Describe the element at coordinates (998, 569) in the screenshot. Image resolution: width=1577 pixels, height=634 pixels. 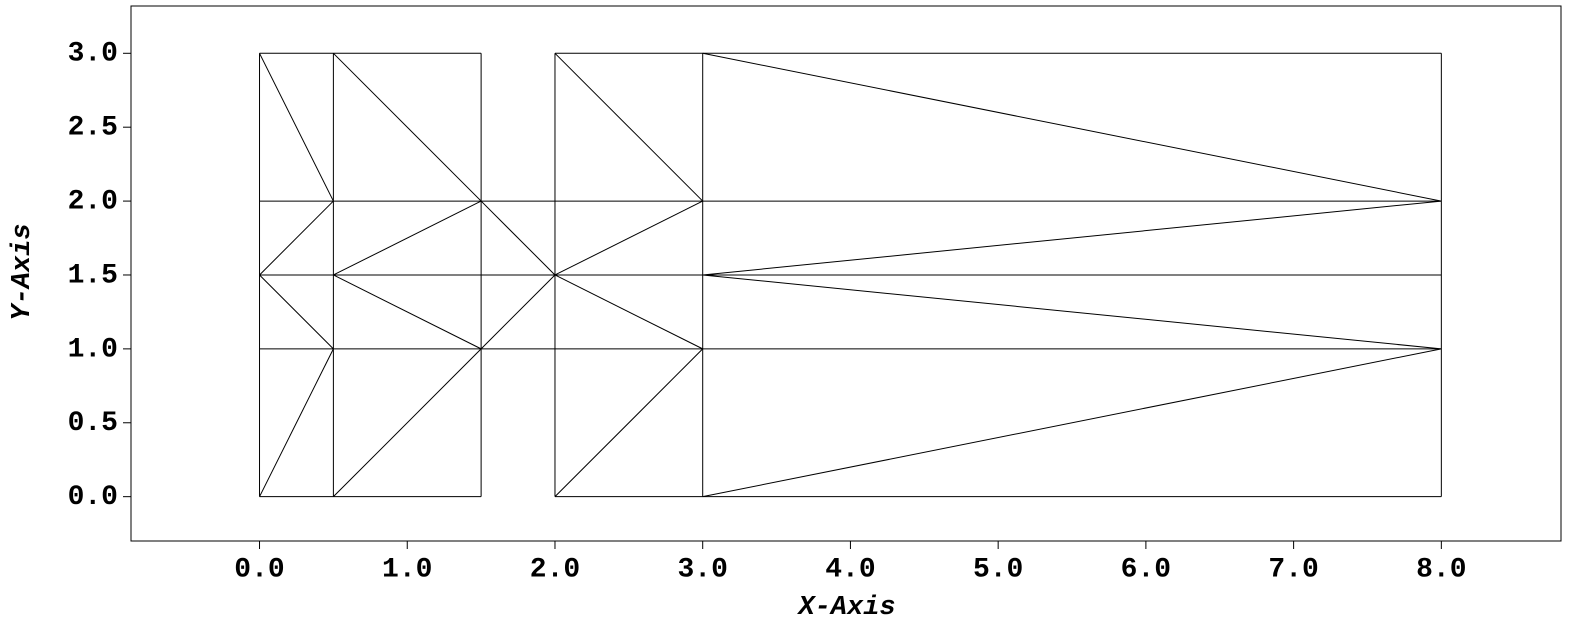
I see `x-tick-label: 5.0` at that location.